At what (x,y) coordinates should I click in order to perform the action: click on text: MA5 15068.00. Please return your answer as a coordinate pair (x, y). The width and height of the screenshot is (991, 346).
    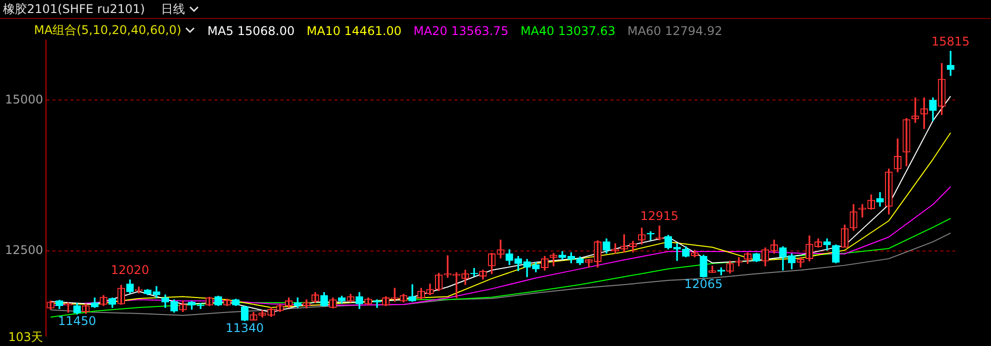
    Looking at the image, I should click on (251, 31).